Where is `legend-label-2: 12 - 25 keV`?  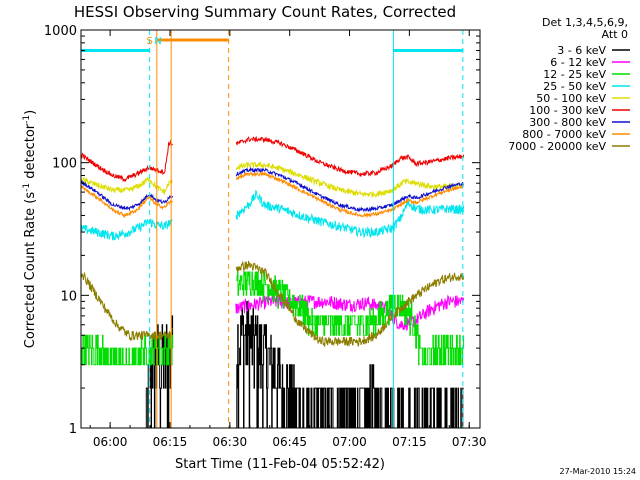 legend-label-2: 12 - 25 keV is located at coordinates (574, 74).